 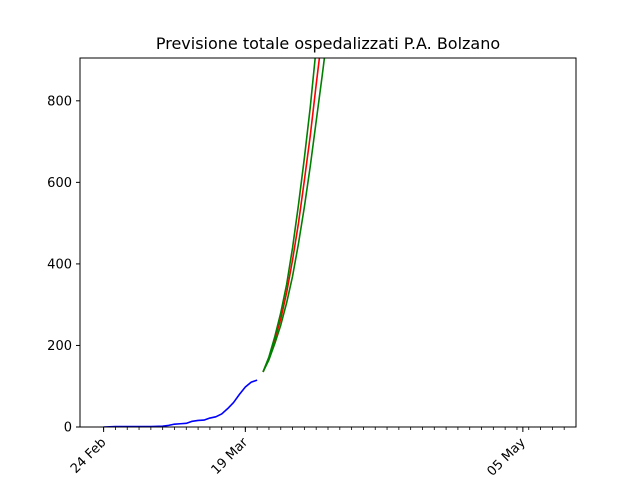 What do you see at coordinates (59, 183) in the screenshot?
I see `y-tick-label: 600` at bounding box center [59, 183].